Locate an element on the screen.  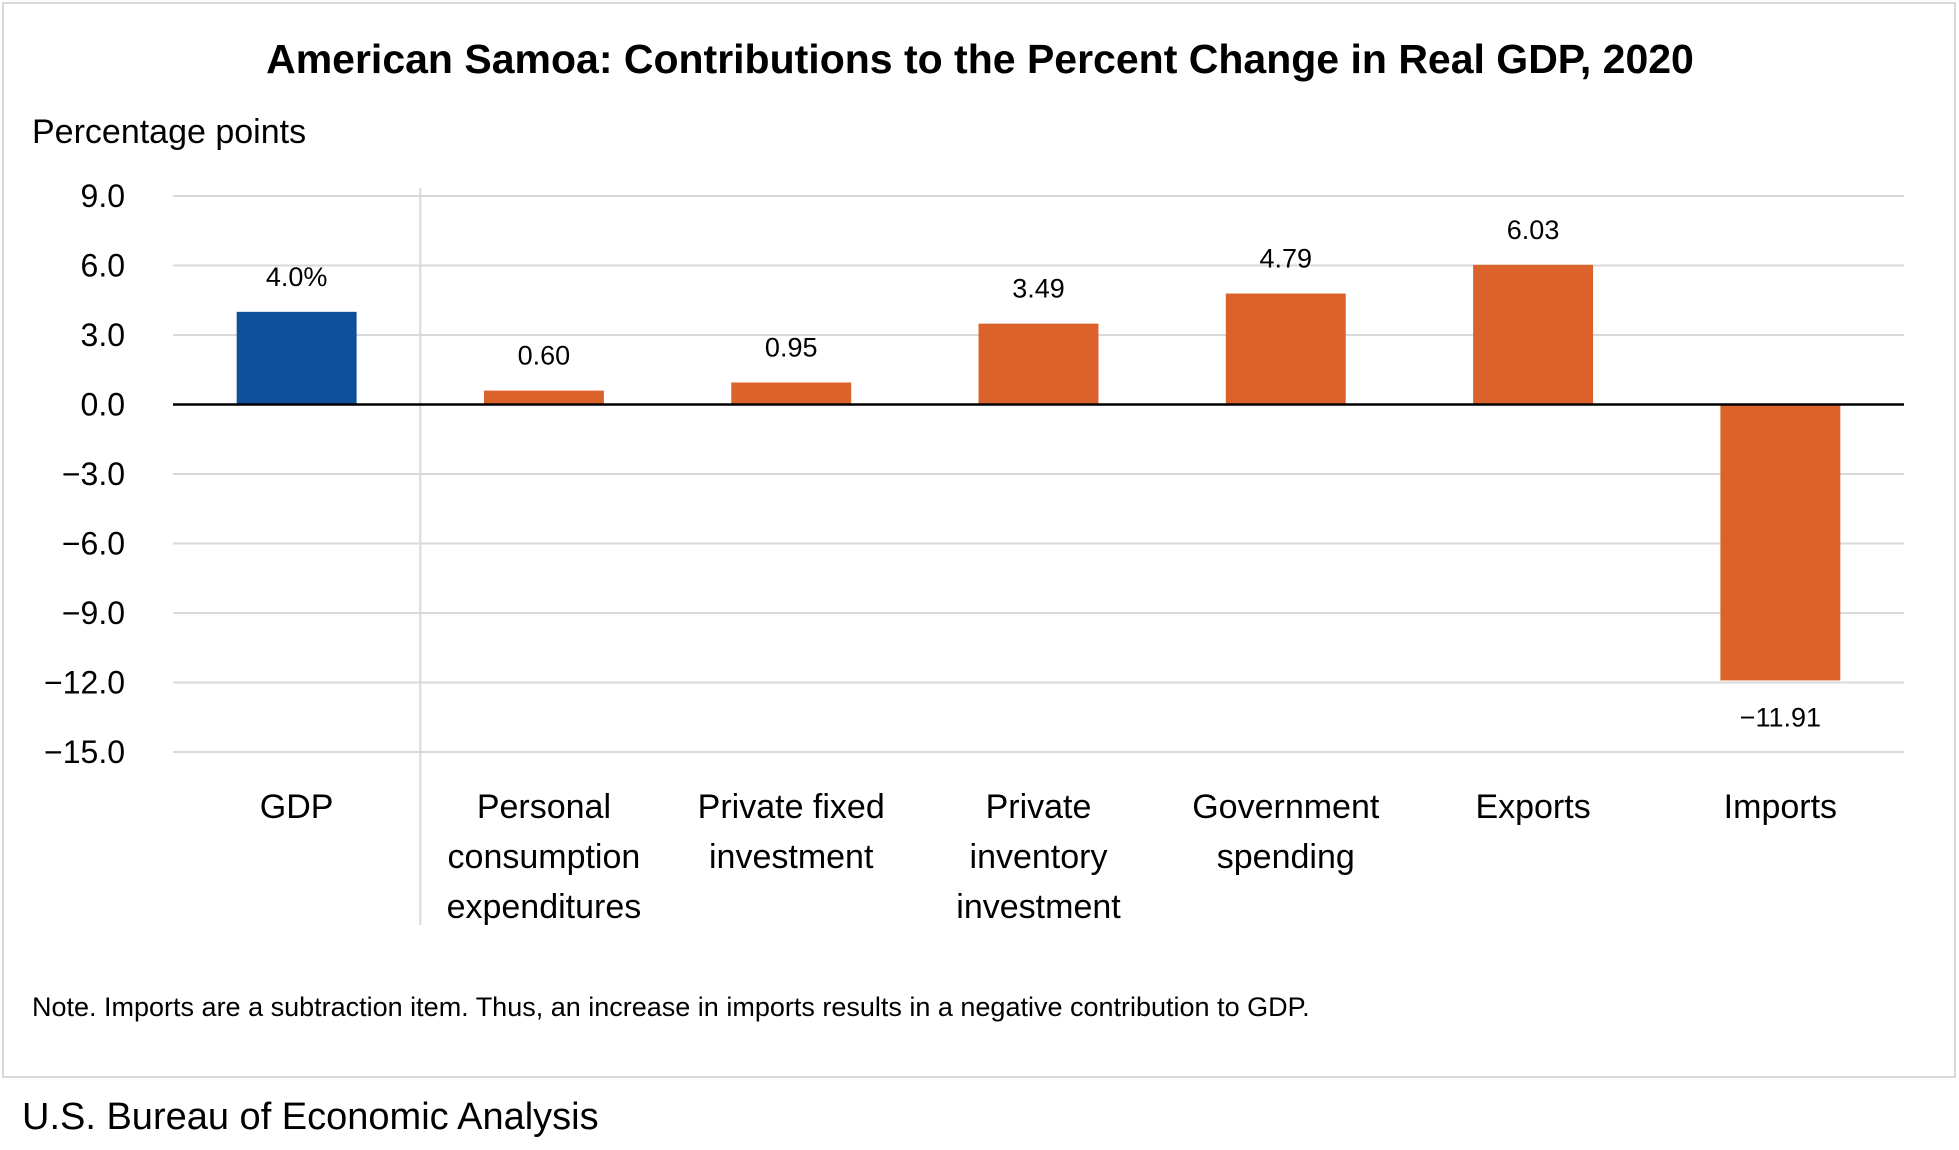
data-label: 0.60 is located at coordinates (544, 356).